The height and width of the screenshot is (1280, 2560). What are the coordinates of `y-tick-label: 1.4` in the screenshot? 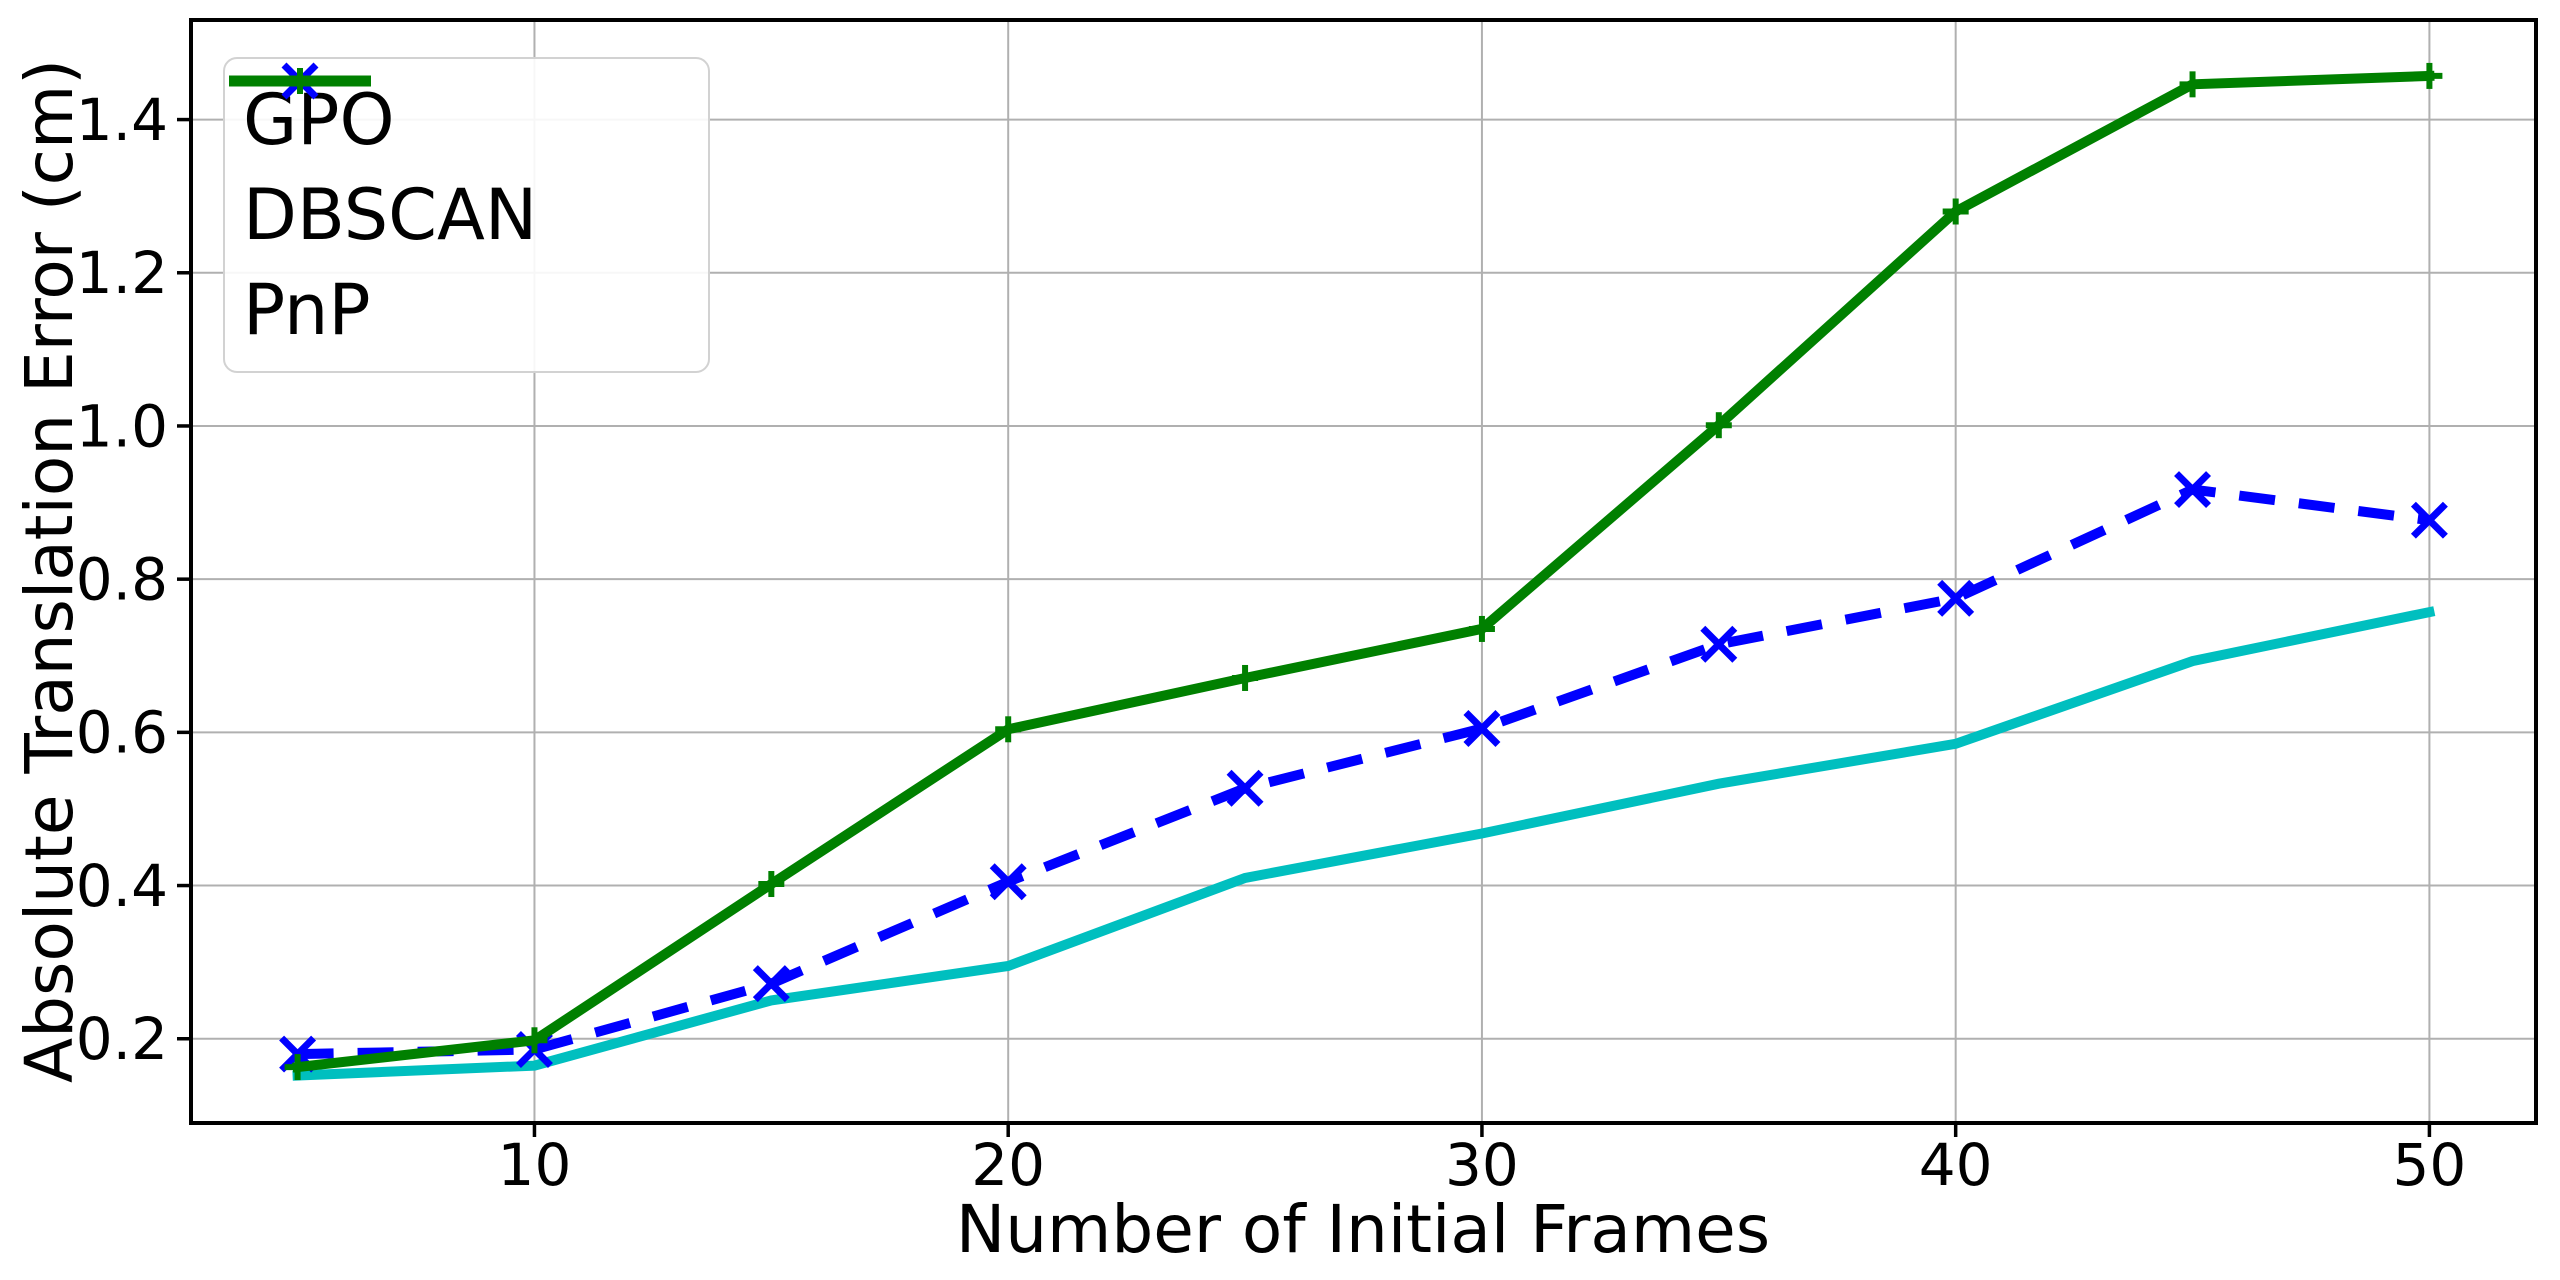 It's located at (122, 120).